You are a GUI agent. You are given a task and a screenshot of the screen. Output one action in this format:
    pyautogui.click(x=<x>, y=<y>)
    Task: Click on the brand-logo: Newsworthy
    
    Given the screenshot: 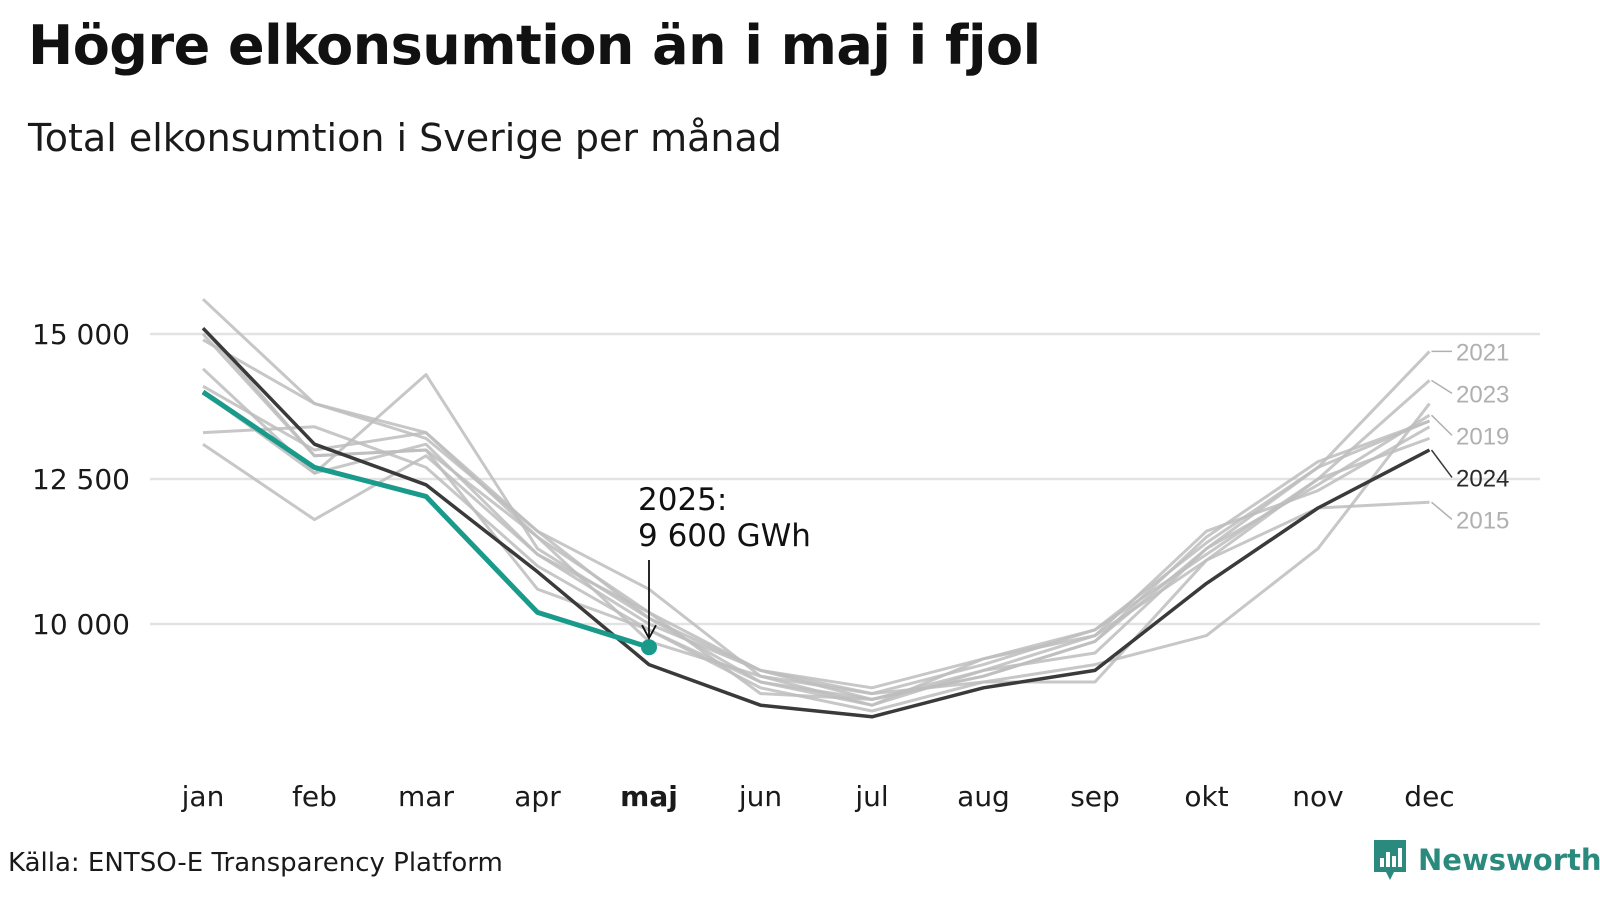 What is the action you would take?
    pyautogui.click(x=1486, y=860)
    